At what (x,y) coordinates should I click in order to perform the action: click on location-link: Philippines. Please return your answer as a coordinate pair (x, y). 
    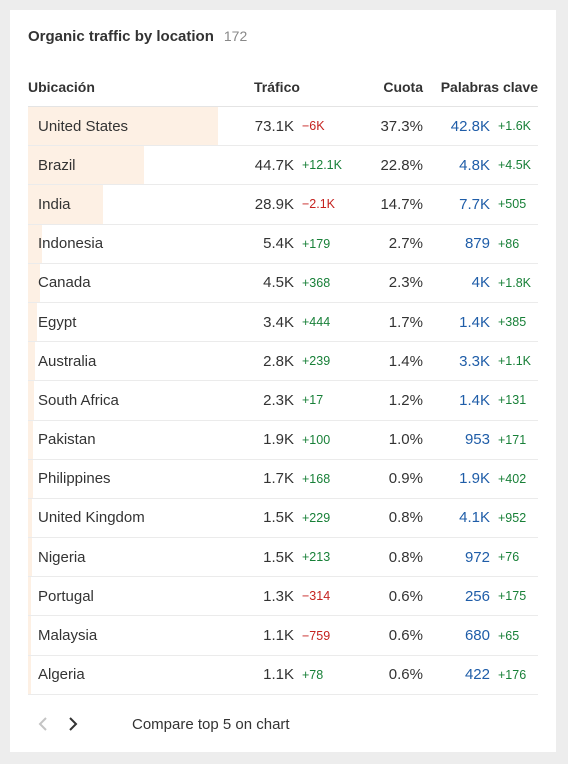
    Looking at the image, I should click on (74, 479).